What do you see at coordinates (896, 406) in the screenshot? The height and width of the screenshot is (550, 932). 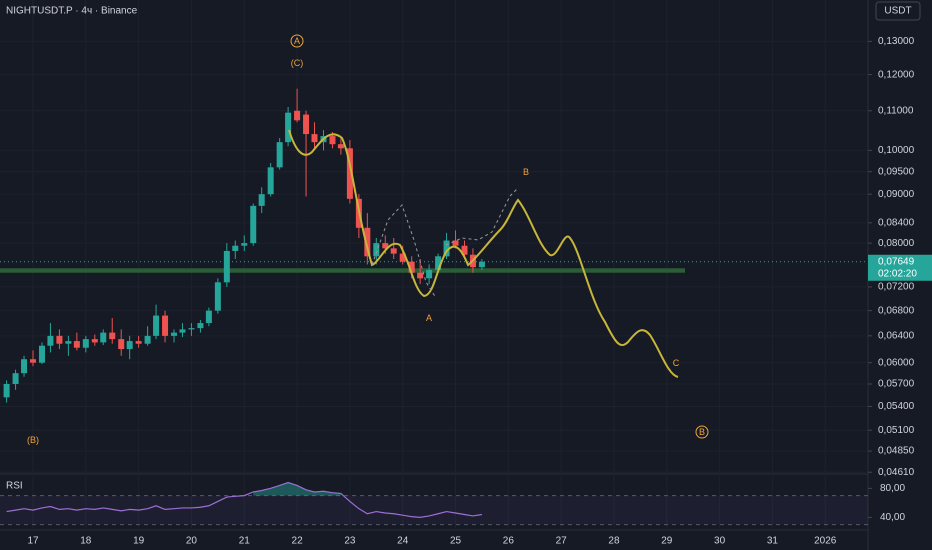 I see `y-tick-label: 0,05400` at bounding box center [896, 406].